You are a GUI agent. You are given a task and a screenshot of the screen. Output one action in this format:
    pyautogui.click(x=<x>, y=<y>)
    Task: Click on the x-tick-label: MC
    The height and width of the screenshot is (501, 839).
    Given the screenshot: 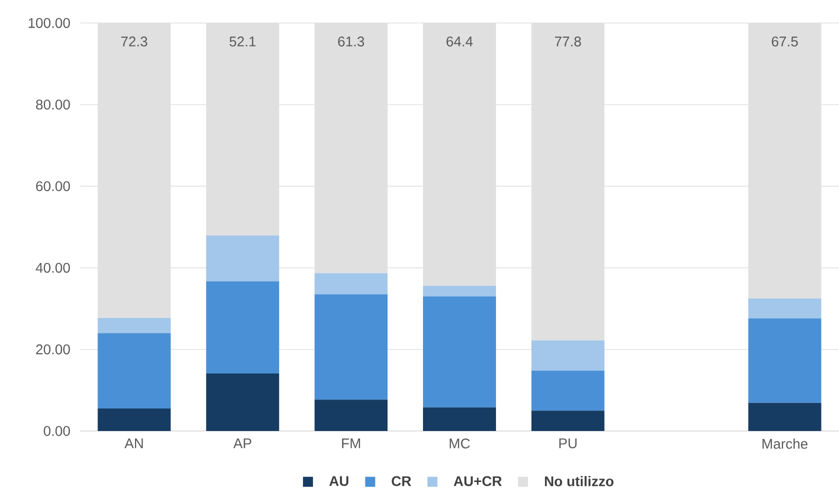 What is the action you would take?
    pyautogui.click(x=460, y=443)
    